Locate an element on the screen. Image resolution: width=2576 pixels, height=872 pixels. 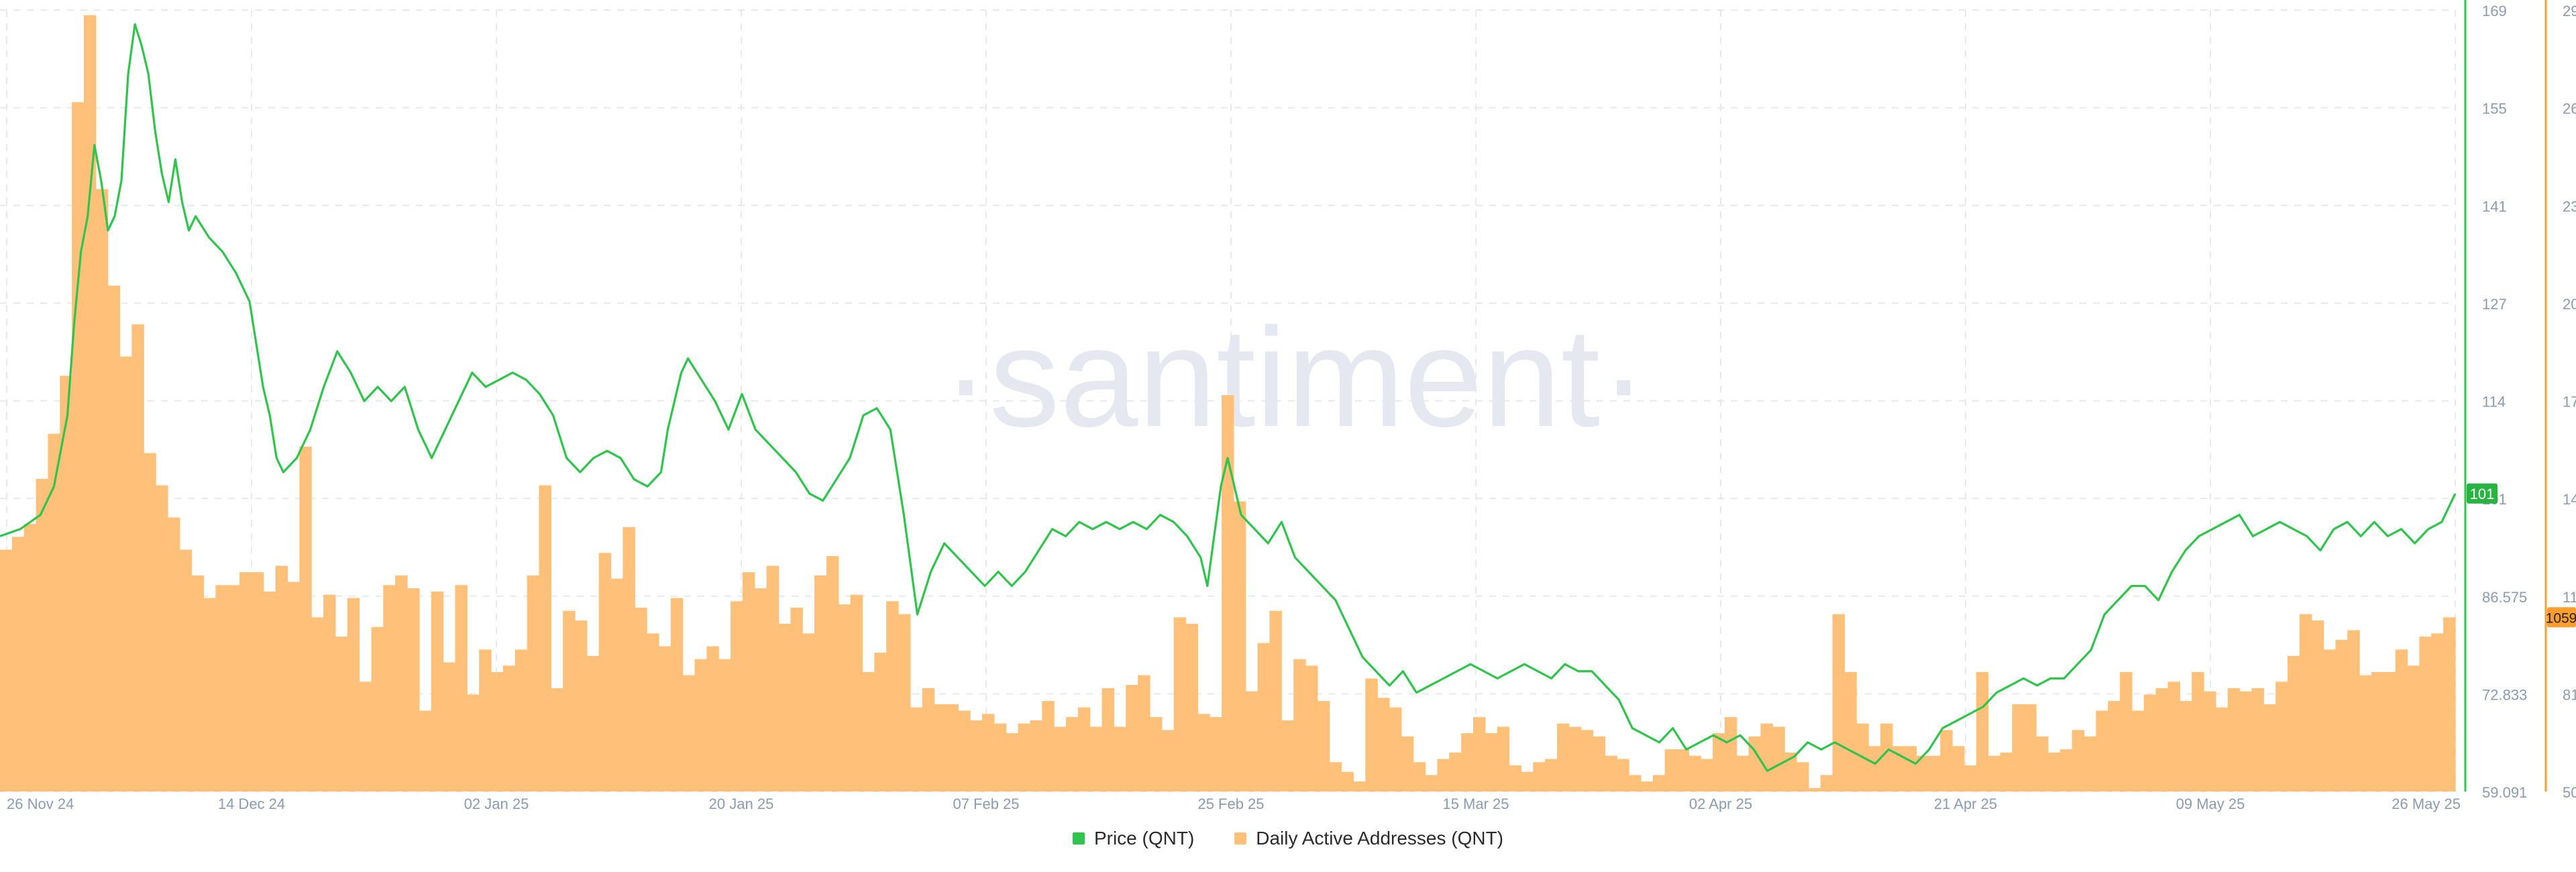
price-tick-label: 155 is located at coordinates (2494, 109).